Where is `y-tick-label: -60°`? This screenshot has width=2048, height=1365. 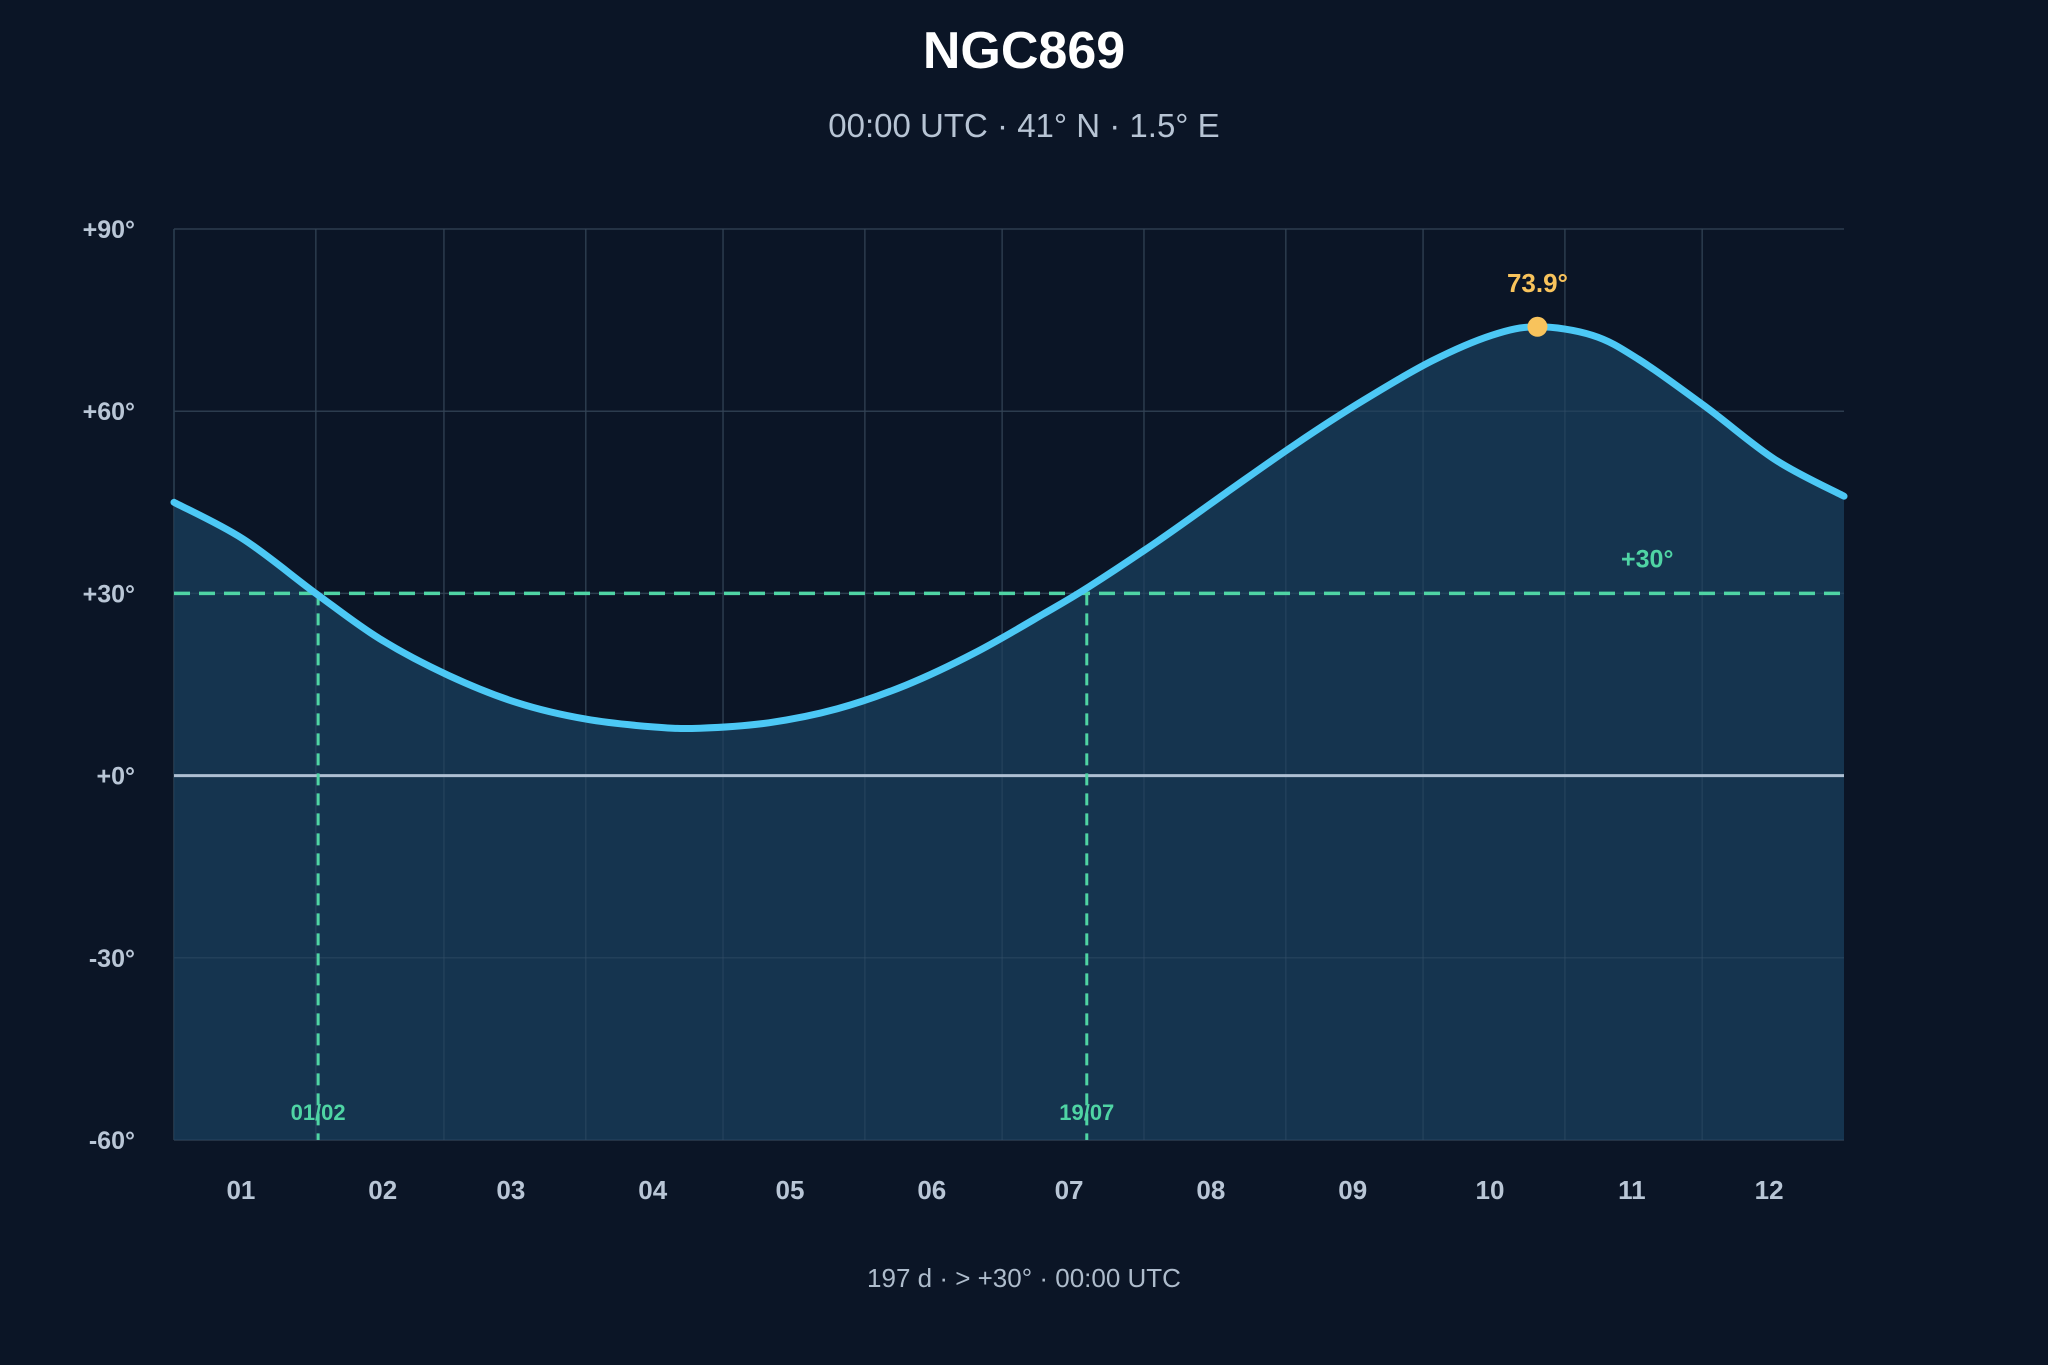 y-tick-label: -60° is located at coordinates (112, 1141).